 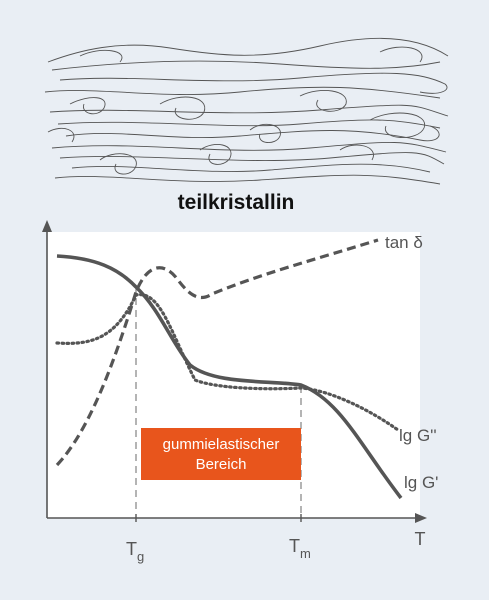 I want to click on lg-g-prime-label: lg G', so click(x=421, y=482).